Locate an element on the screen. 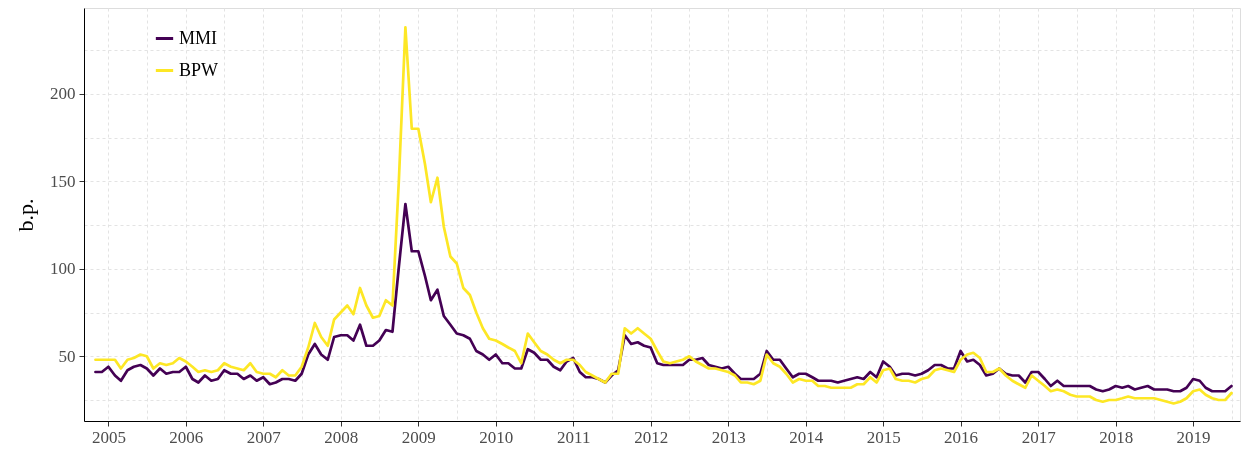  x-tick-label: 2016 is located at coordinates (961, 437).